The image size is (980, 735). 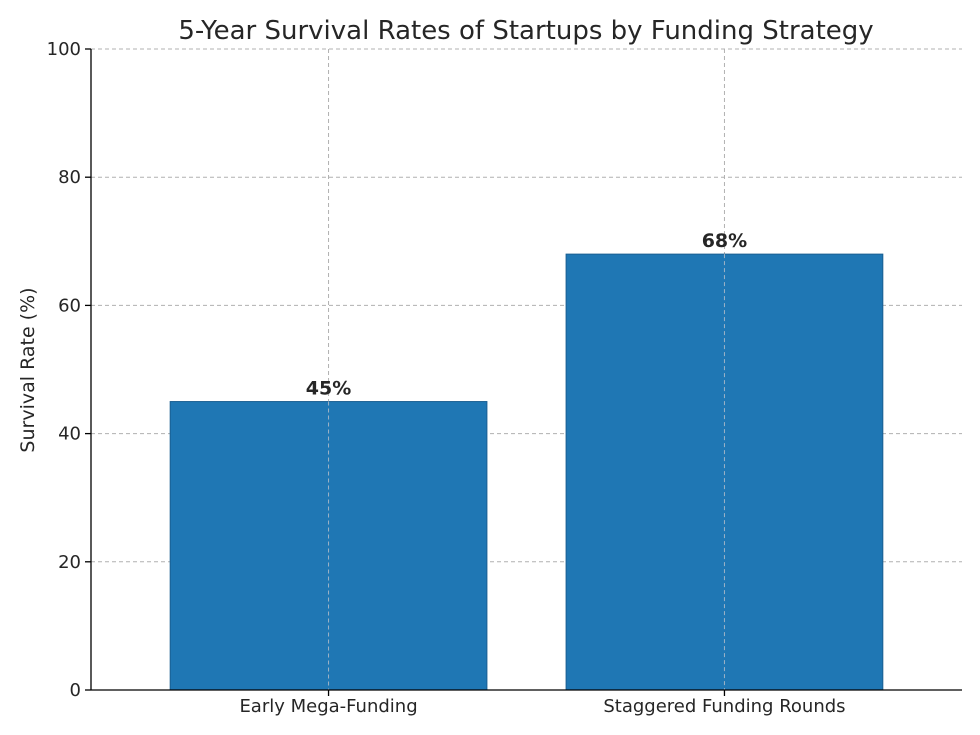 What do you see at coordinates (69, 177) in the screenshot?
I see `y-tick-label: 80` at bounding box center [69, 177].